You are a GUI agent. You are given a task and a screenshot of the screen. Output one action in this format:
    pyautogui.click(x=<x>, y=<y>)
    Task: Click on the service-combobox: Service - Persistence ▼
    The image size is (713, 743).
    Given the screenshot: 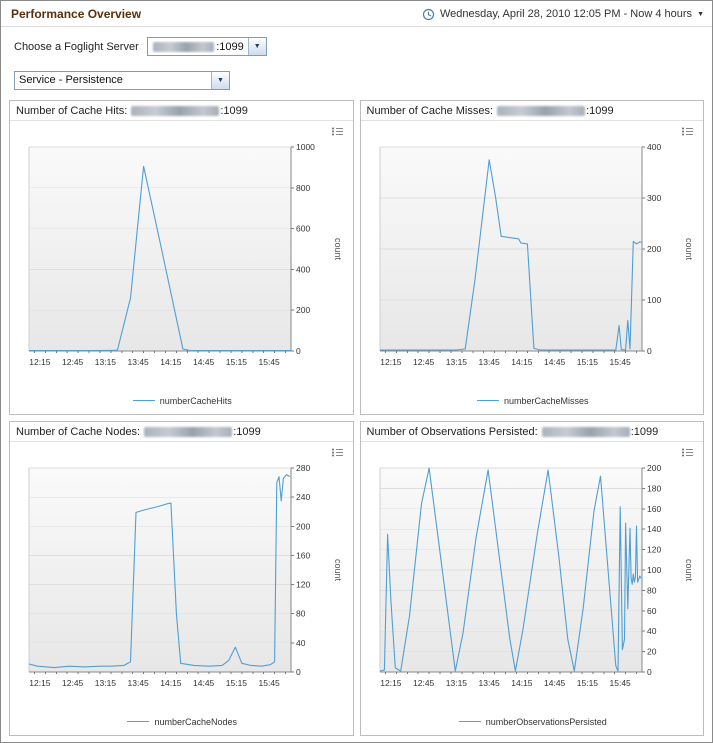 What is the action you would take?
    pyautogui.click(x=122, y=80)
    